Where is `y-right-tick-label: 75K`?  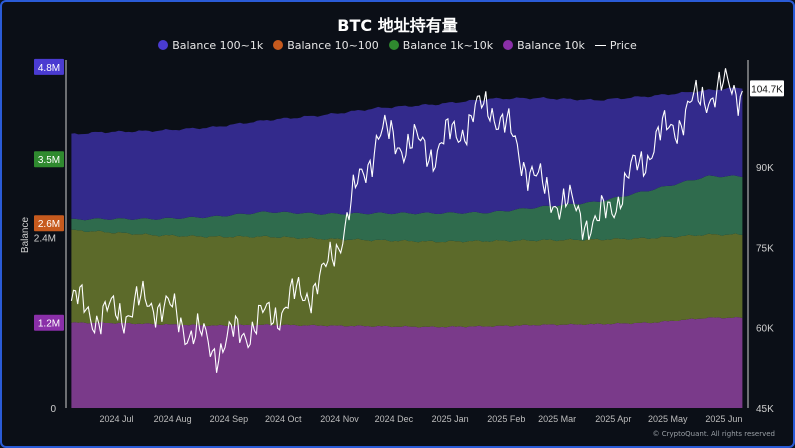
y-right-tick-label: 75K is located at coordinates (765, 248).